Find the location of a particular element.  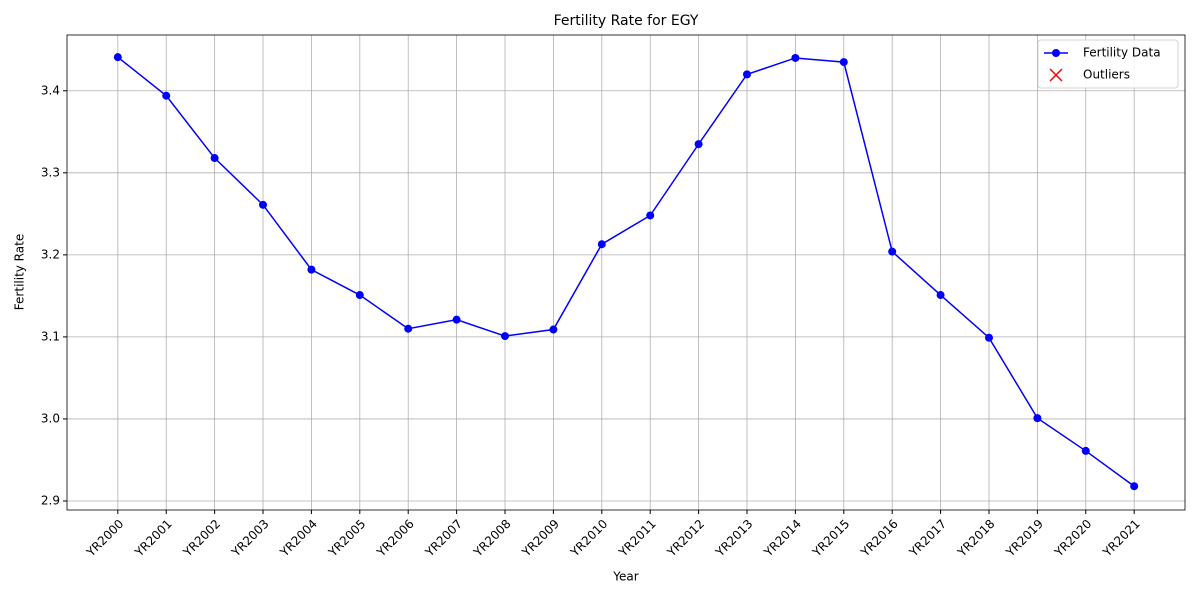

y-tick-label: 3.1 is located at coordinates (50, 336).